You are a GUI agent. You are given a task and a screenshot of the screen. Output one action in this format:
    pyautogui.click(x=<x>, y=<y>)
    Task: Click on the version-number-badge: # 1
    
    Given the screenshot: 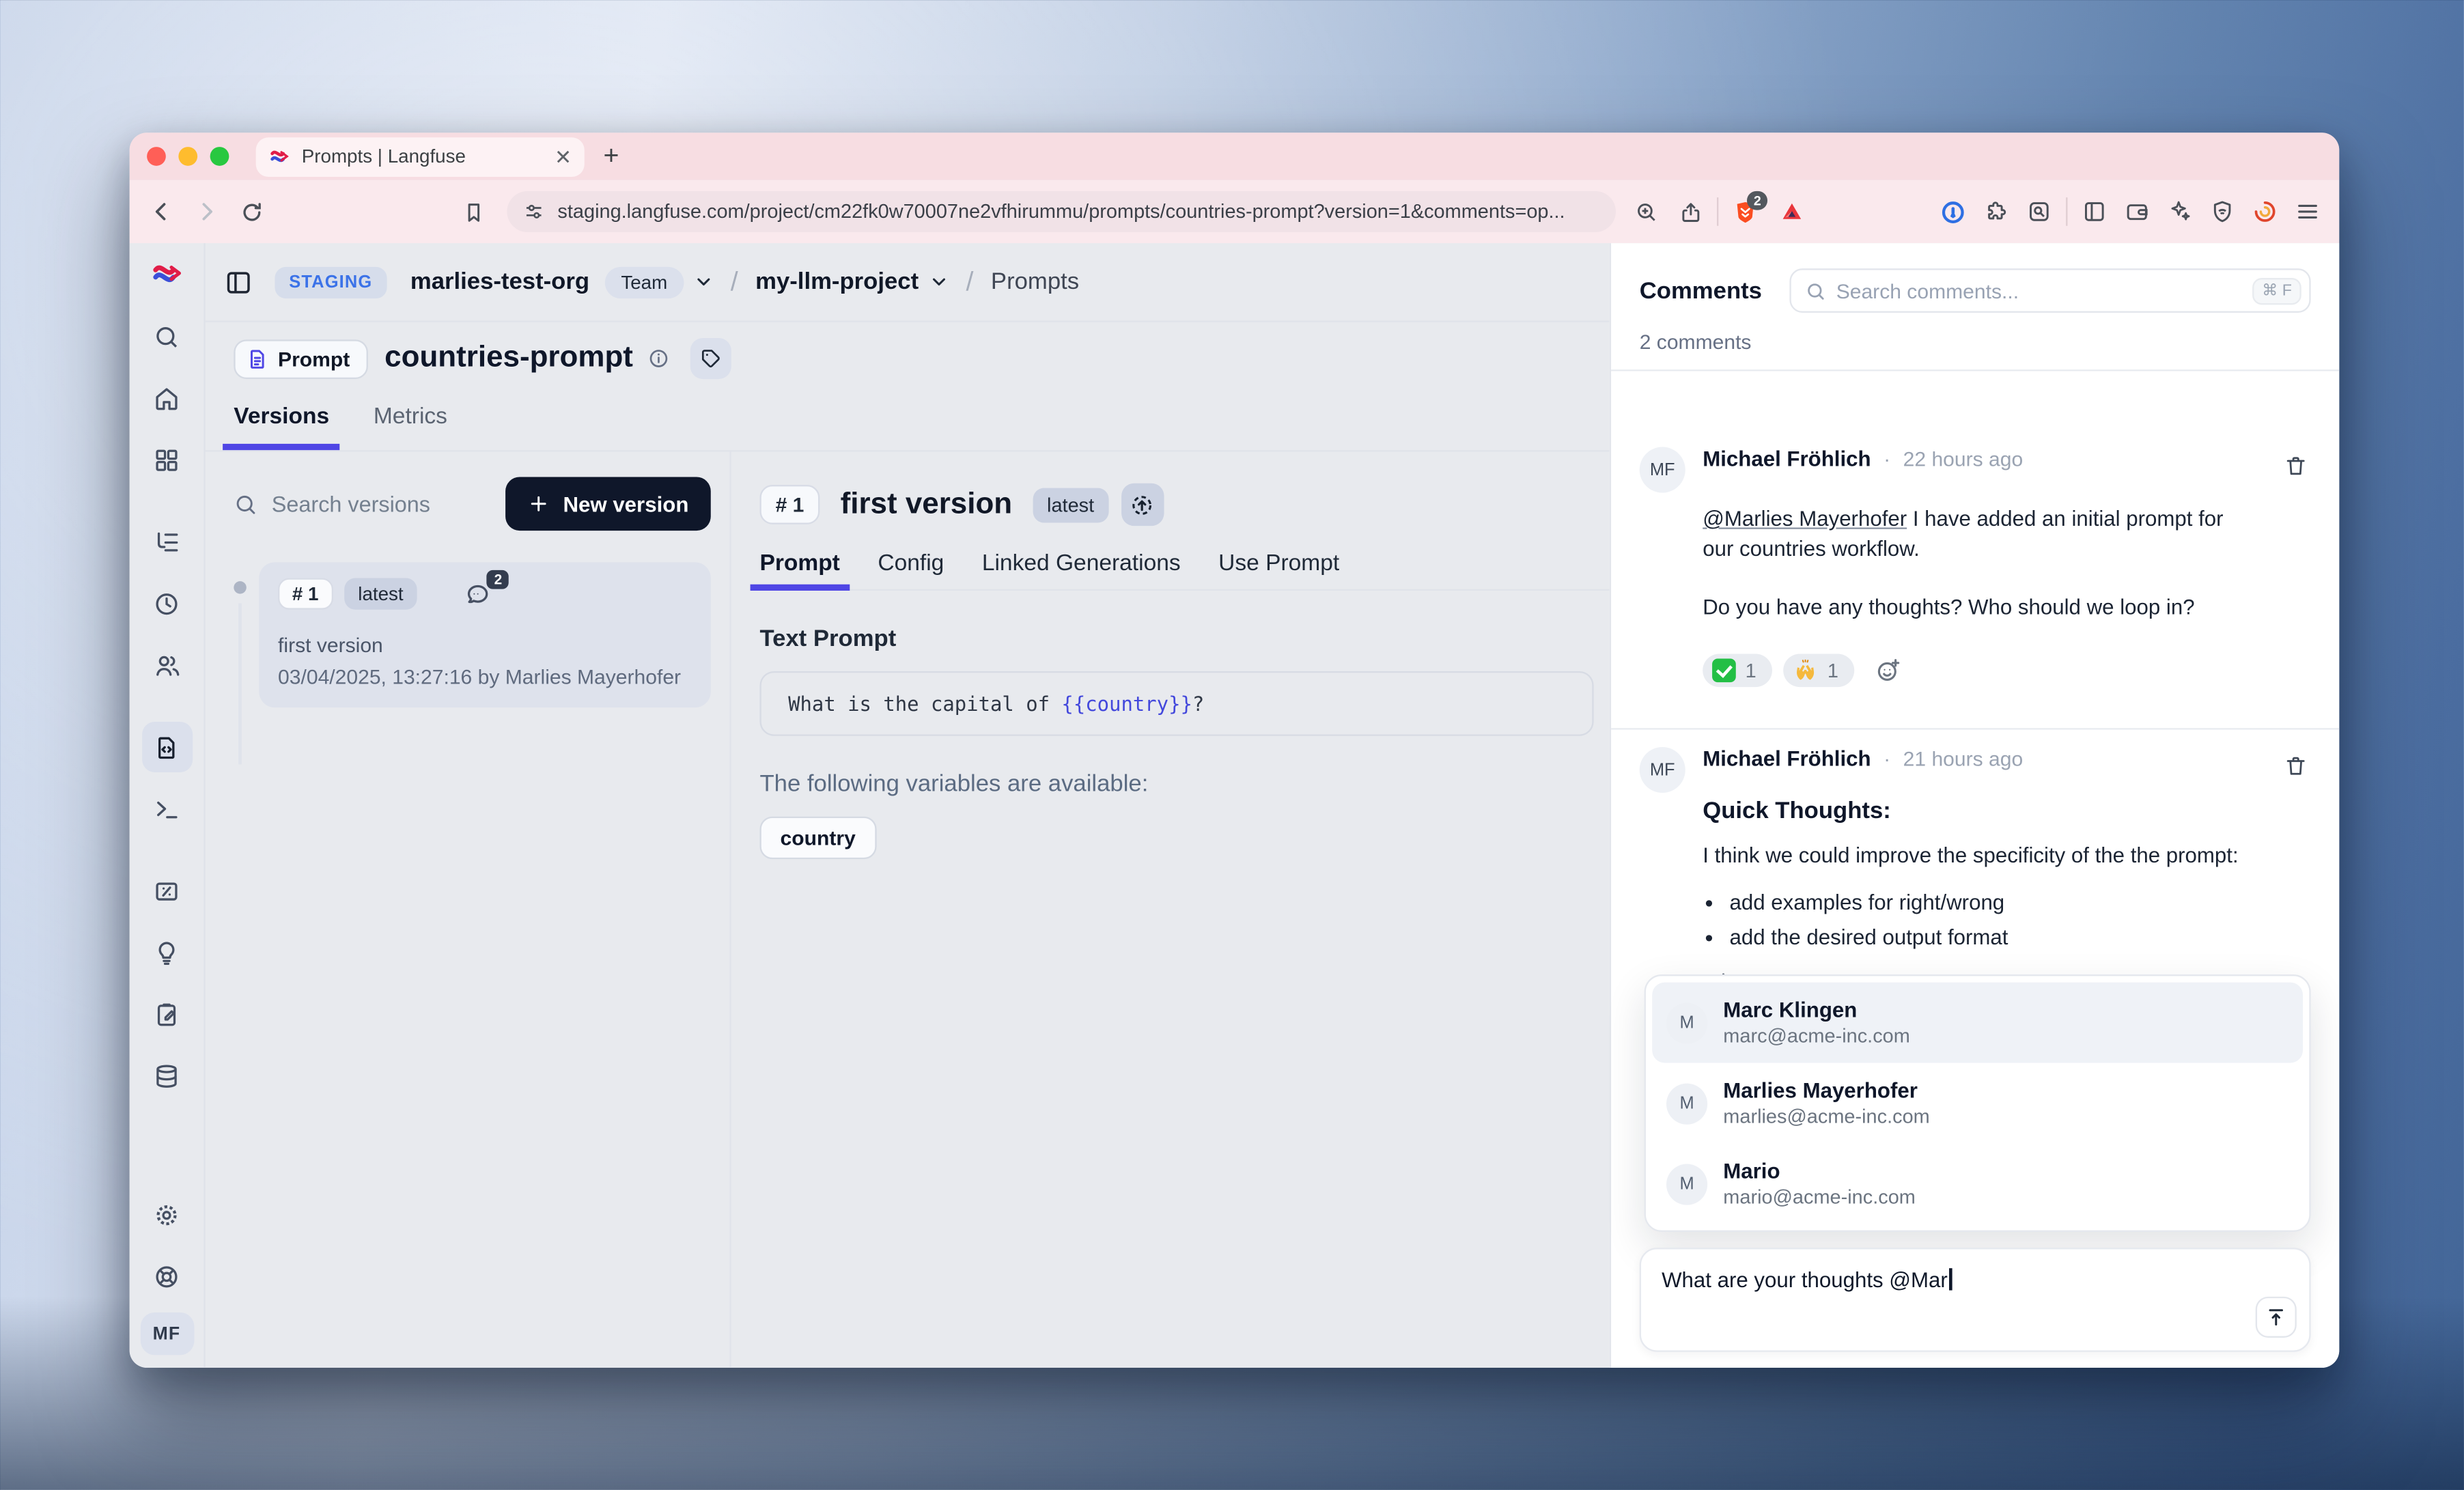 What is the action you would take?
    pyautogui.click(x=789, y=504)
    